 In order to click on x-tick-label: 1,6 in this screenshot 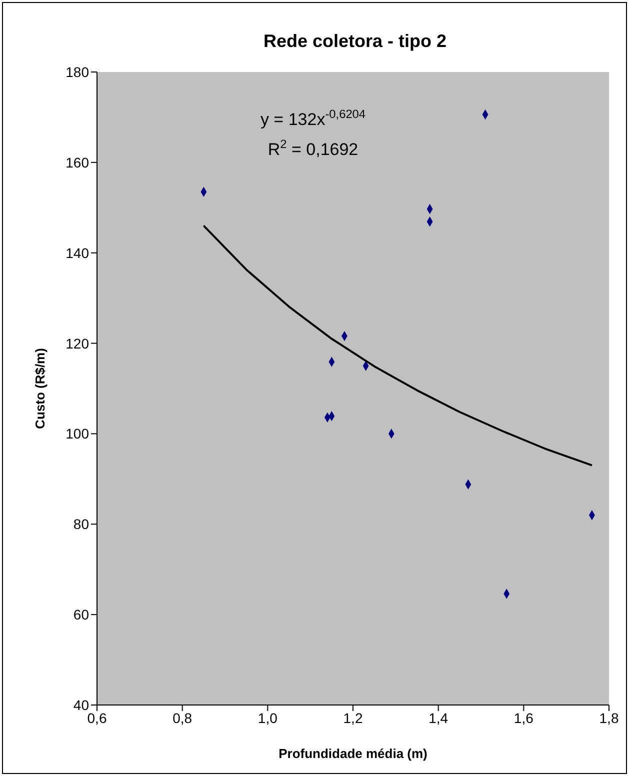, I will do `click(524, 718)`.